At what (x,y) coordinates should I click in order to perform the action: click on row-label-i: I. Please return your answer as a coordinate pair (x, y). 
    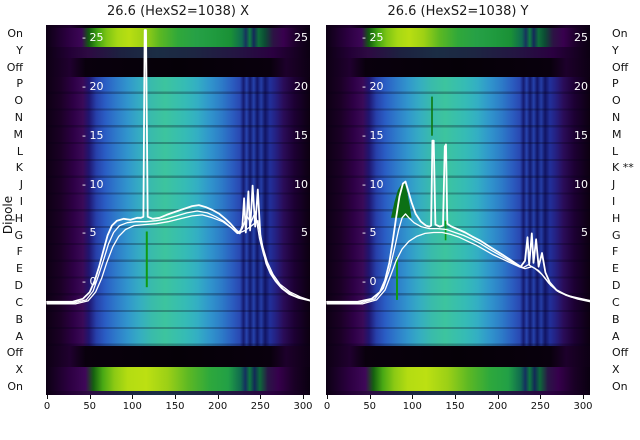
    Looking at the image, I should click on (21, 202).